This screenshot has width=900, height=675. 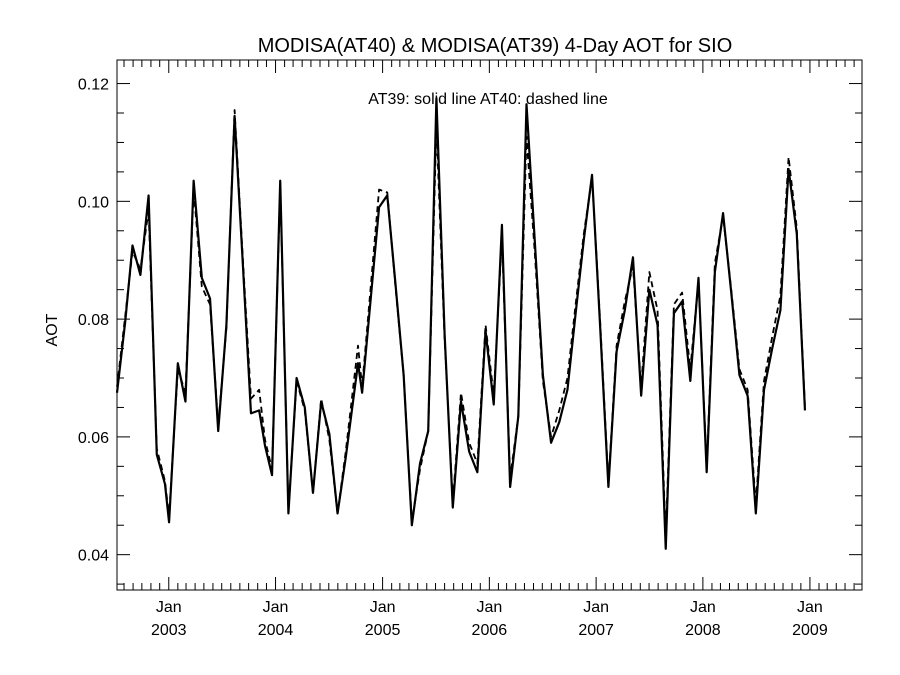 What do you see at coordinates (93, 438) in the screenshot?
I see `y-tick-label: 0.06` at bounding box center [93, 438].